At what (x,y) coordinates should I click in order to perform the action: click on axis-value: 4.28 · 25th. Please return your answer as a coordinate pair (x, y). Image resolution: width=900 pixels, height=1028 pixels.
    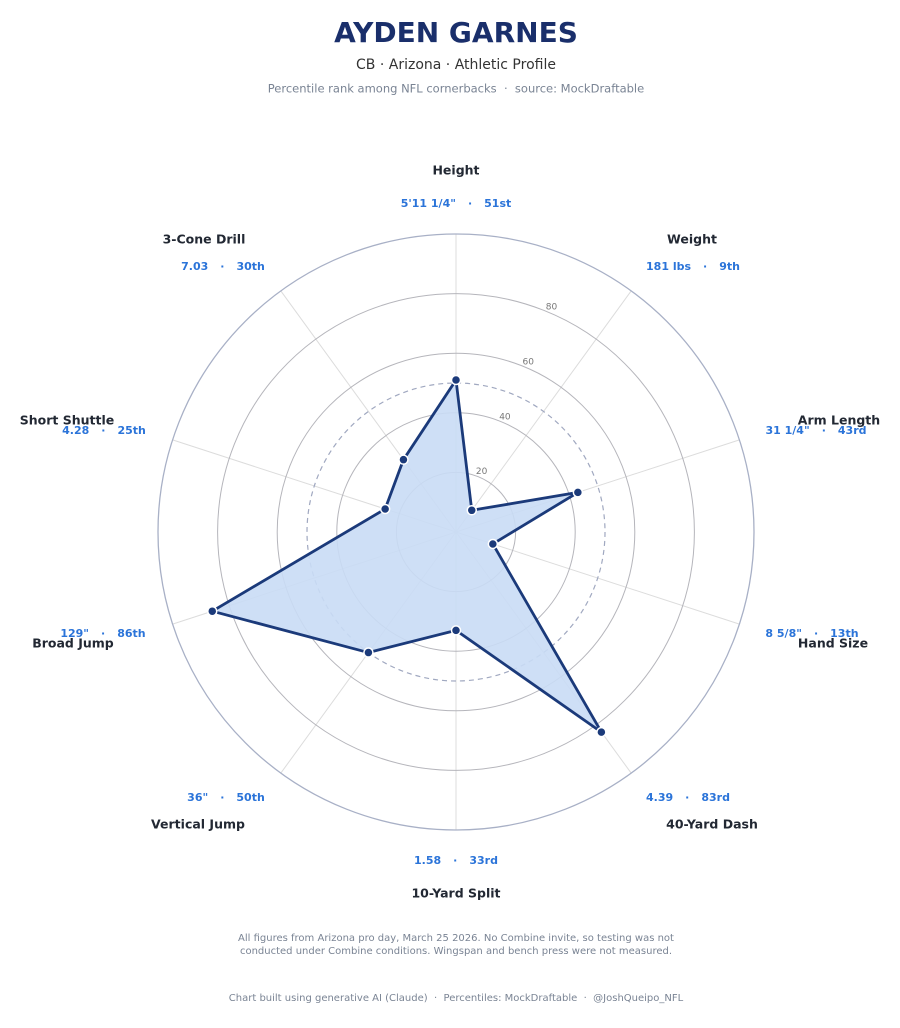
    Looking at the image, I should click on (104, 430).